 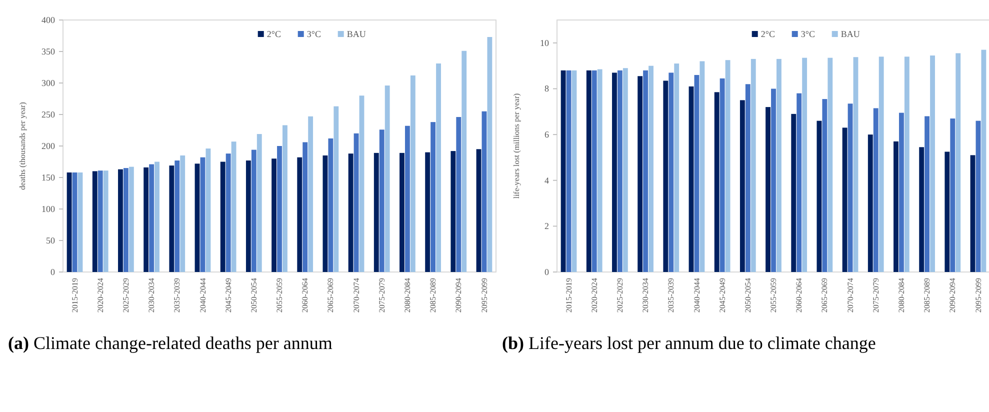 What do you see at coordinates (22, 146) in the screenshot?
I see `y-axis-title: deaths (thousands per year)` at bounding box center [22, 146].